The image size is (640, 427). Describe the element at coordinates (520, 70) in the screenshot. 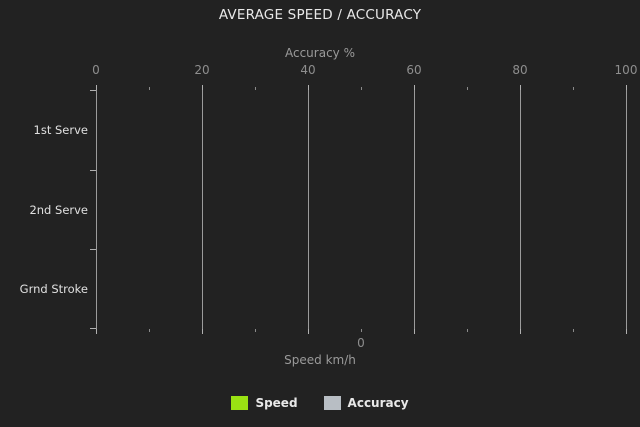

I see `top-axis-tick-label: 80` at that location.